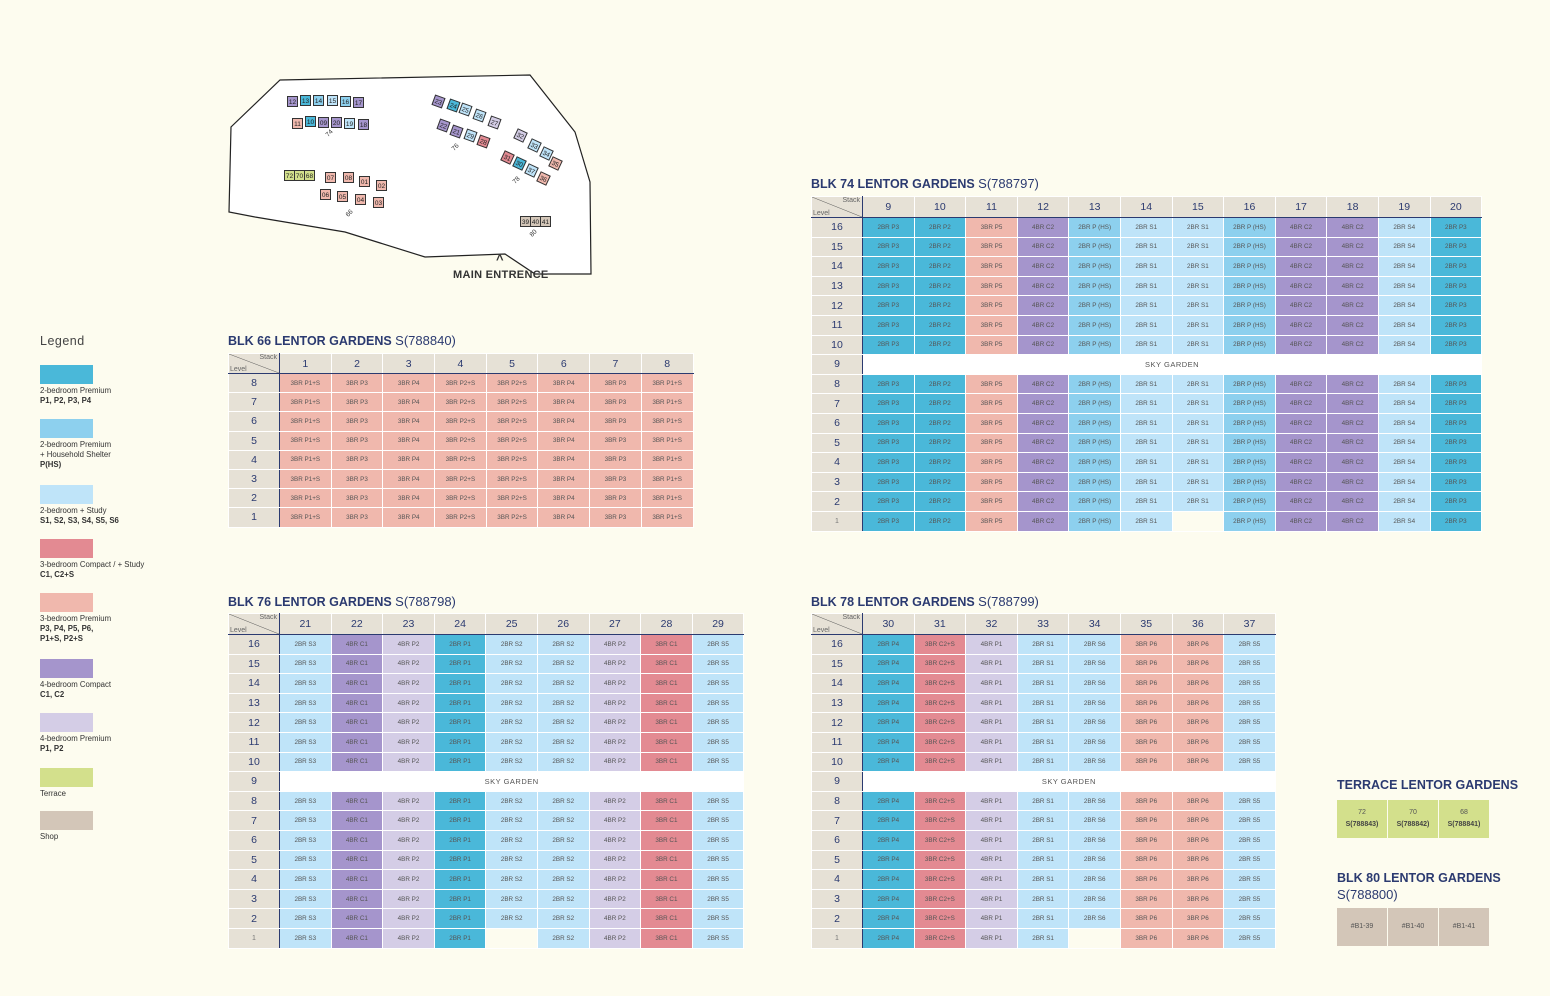 The image size is (1550, 996). I want to click on stack-header: 2, so click(357, 363).